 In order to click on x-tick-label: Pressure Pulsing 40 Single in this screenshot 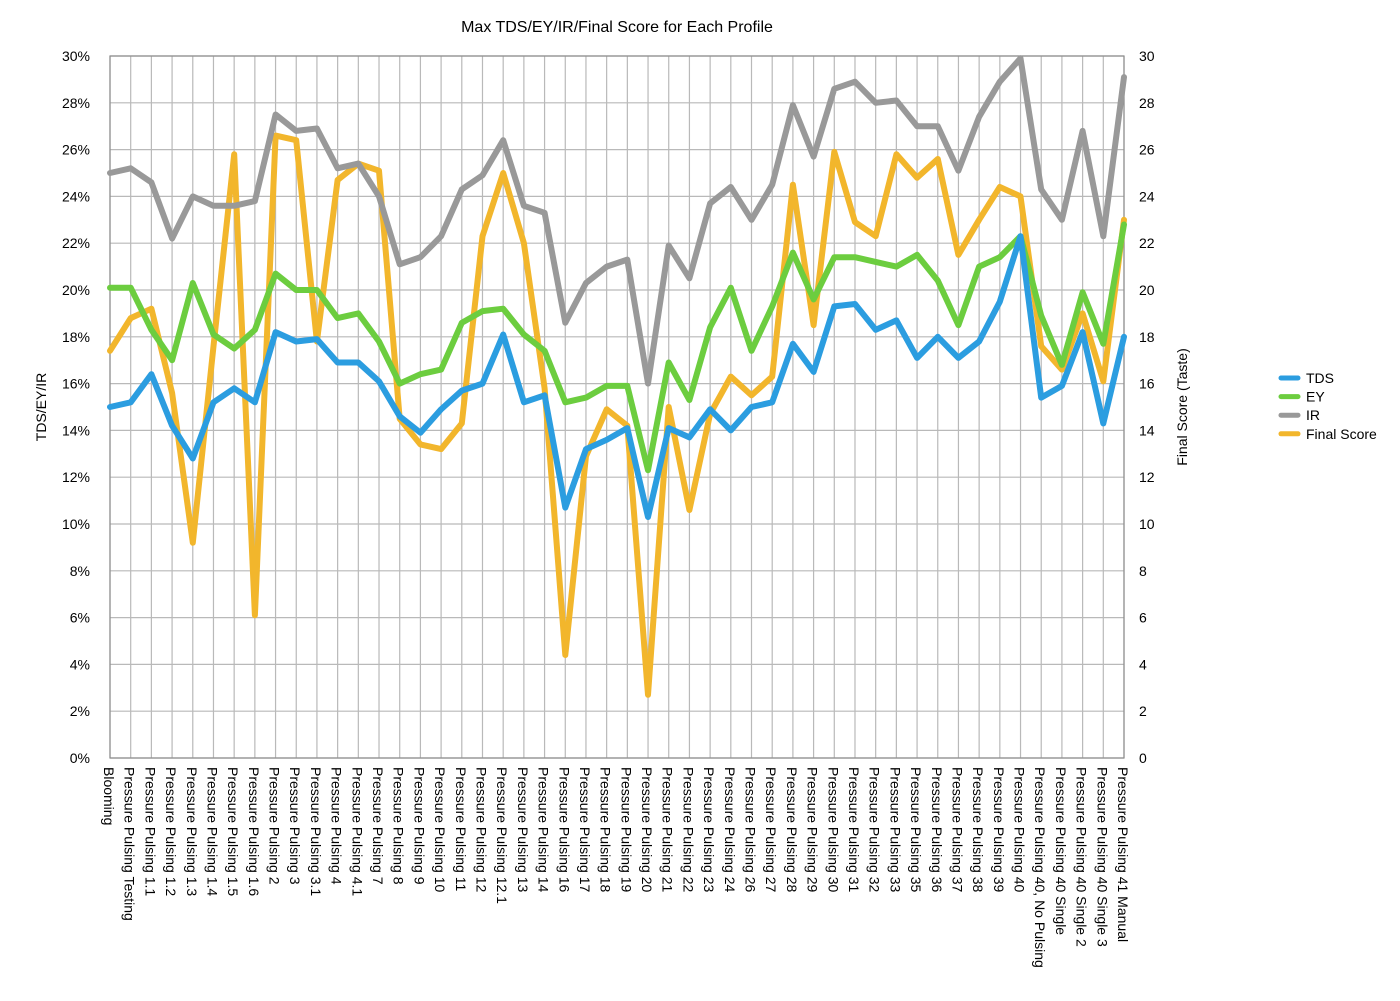, I will do `click(1061, 851)`.